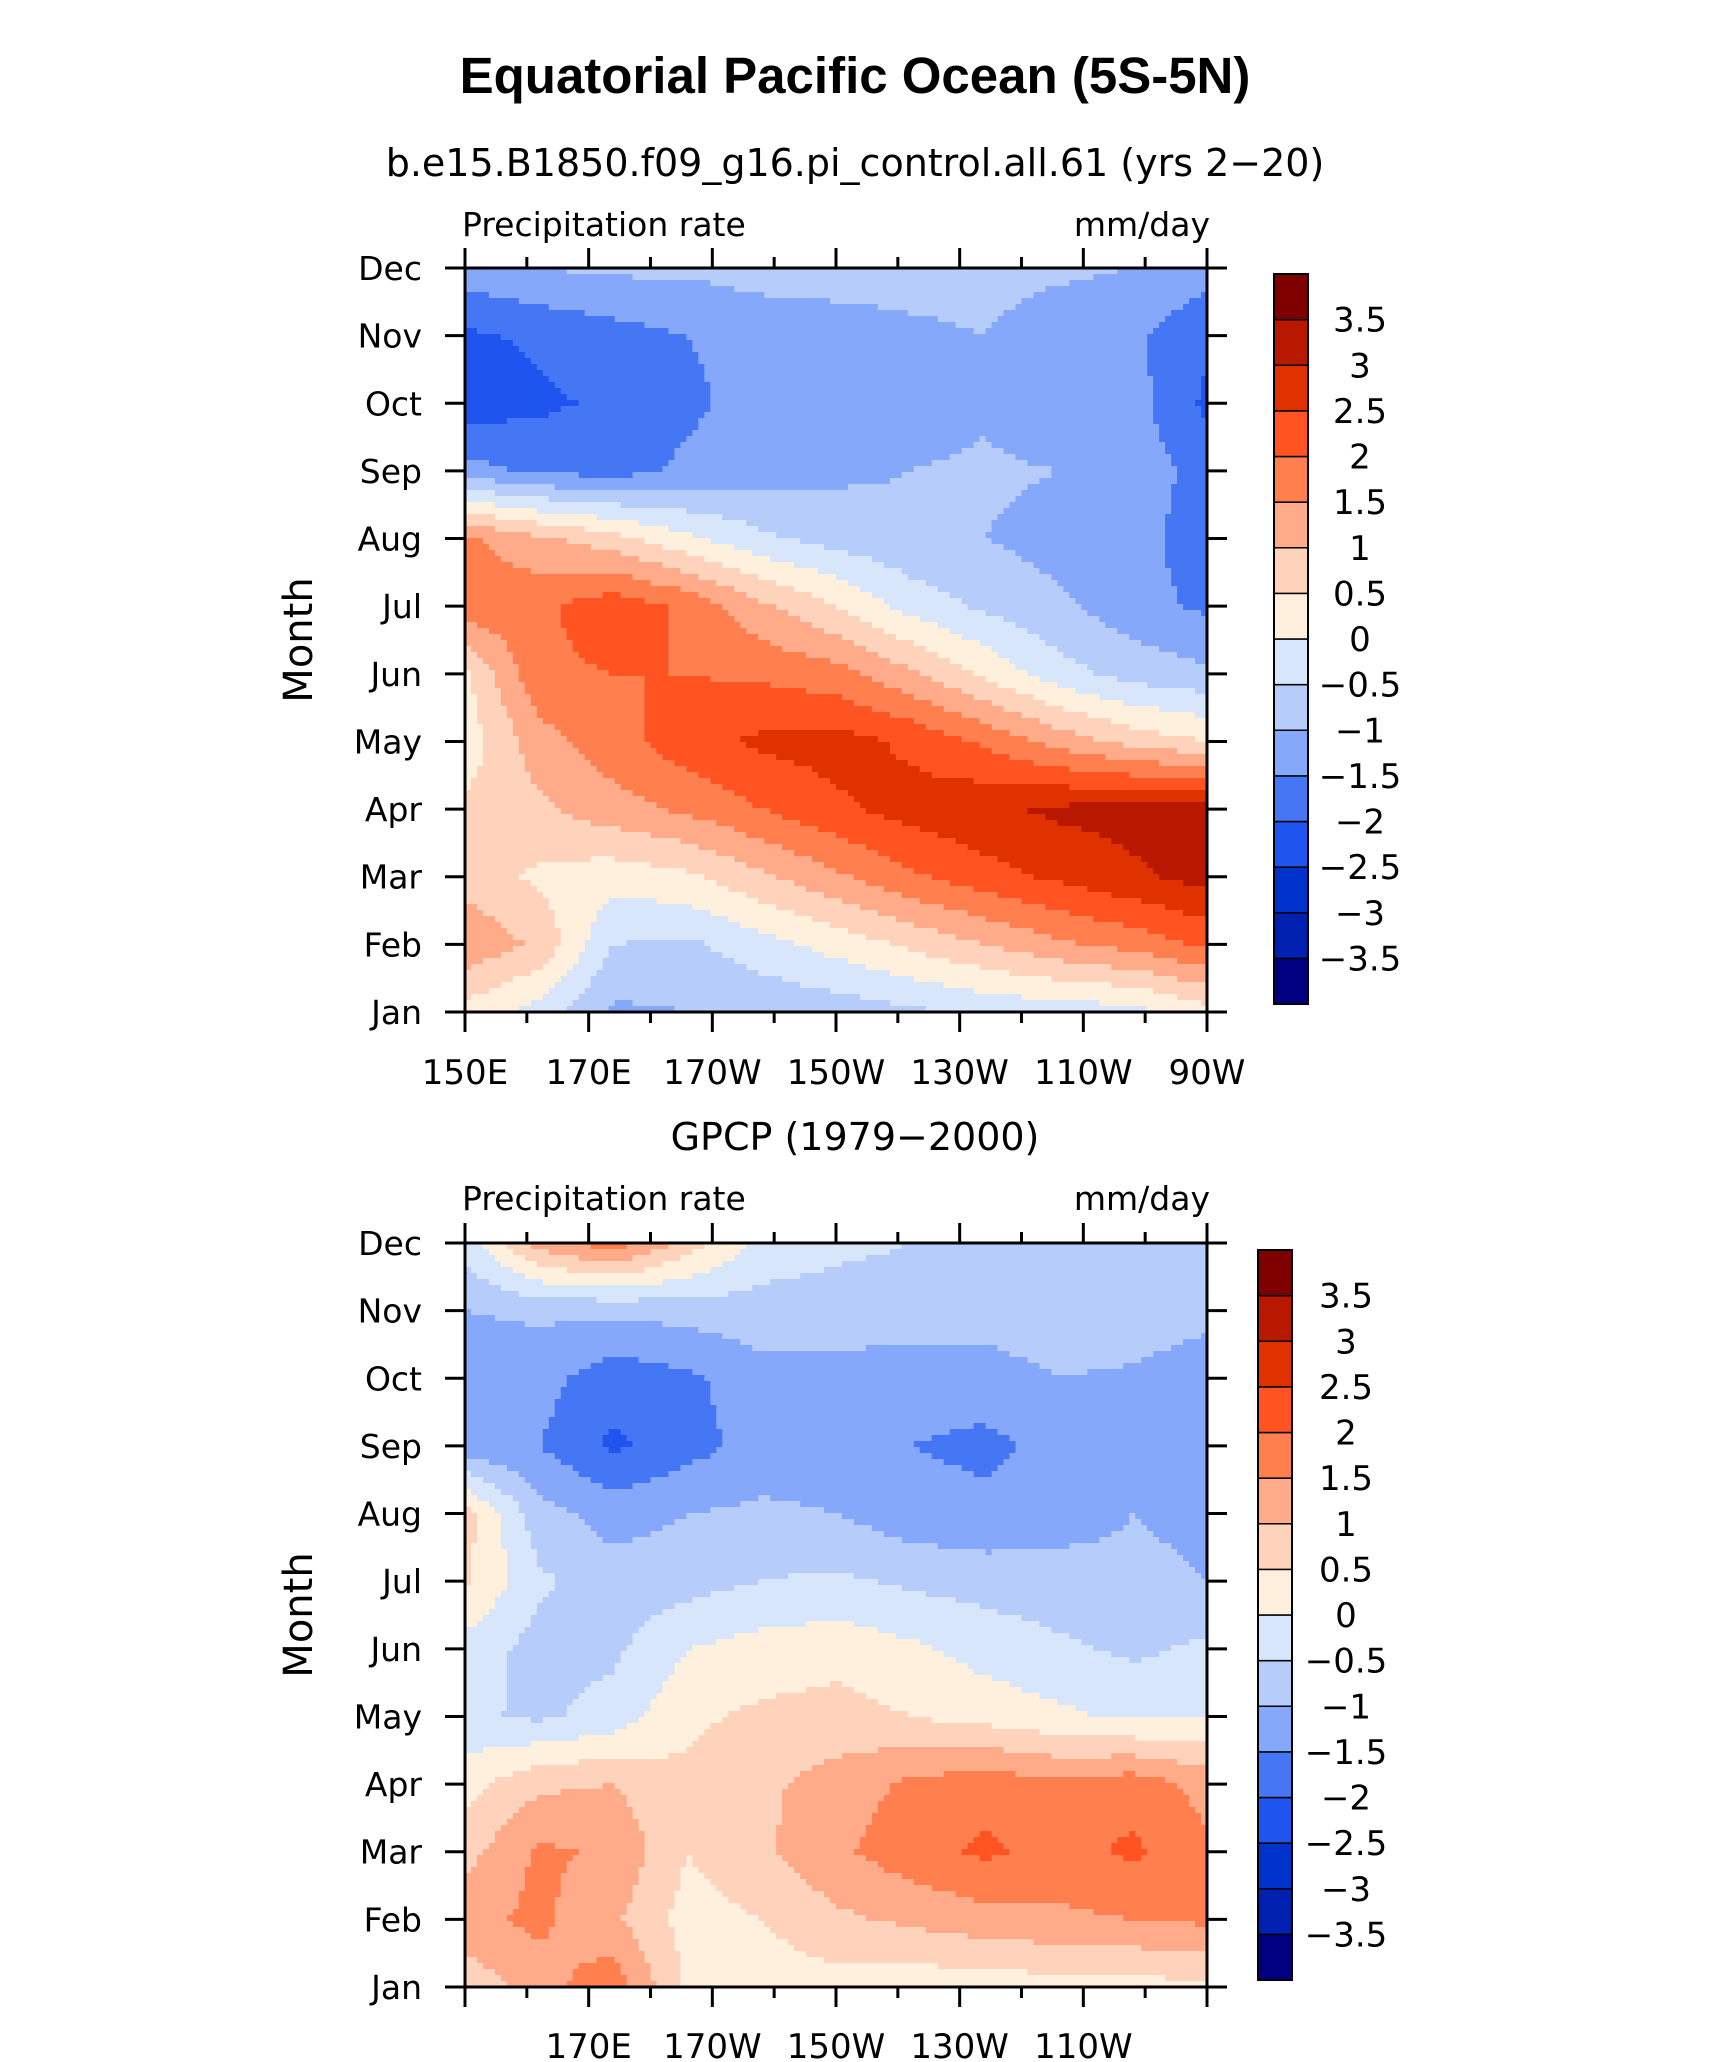  What do you see at coordinates (299, 1614) in the screenshot?
I see `y-axis-label-2: Month` at bounding box center [299, 1614].